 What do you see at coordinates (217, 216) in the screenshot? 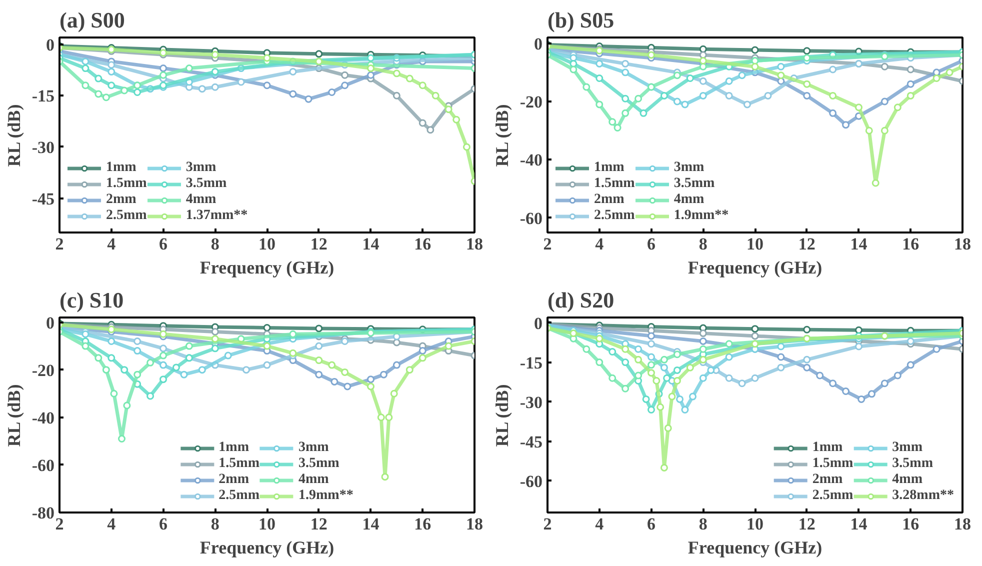
I see `legend-label: 1.37mm**` at bounding box center [217, 216].